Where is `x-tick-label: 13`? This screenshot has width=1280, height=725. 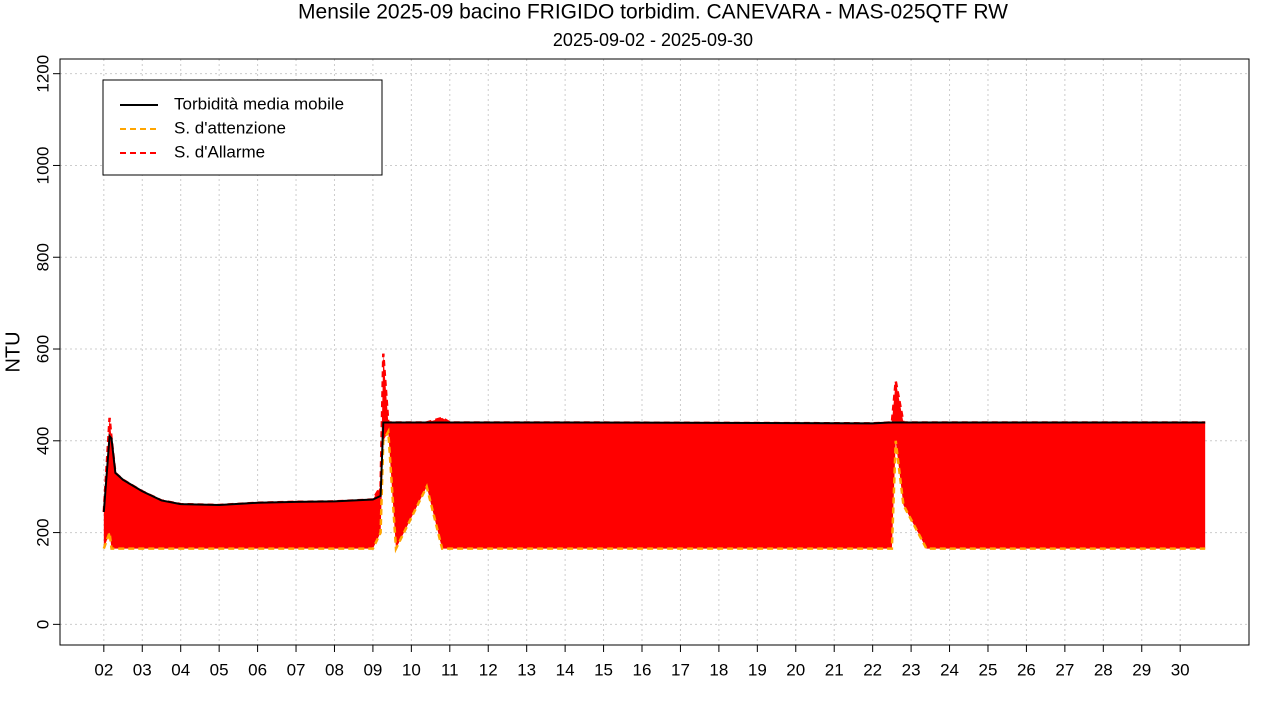 x-tick-label: 13 is located at coordinates (526, 669).